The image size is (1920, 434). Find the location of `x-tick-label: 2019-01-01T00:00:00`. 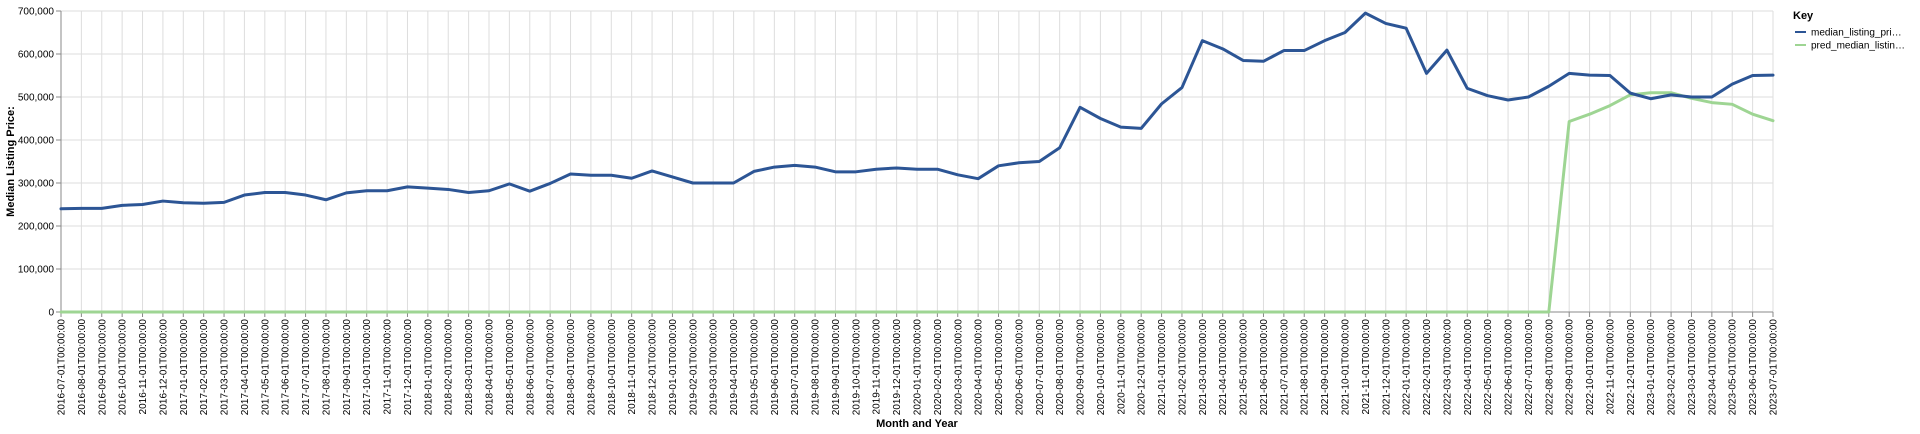

x-tick-label: 2019-01-01T00:00:00 is located at coordinates (673, 367).